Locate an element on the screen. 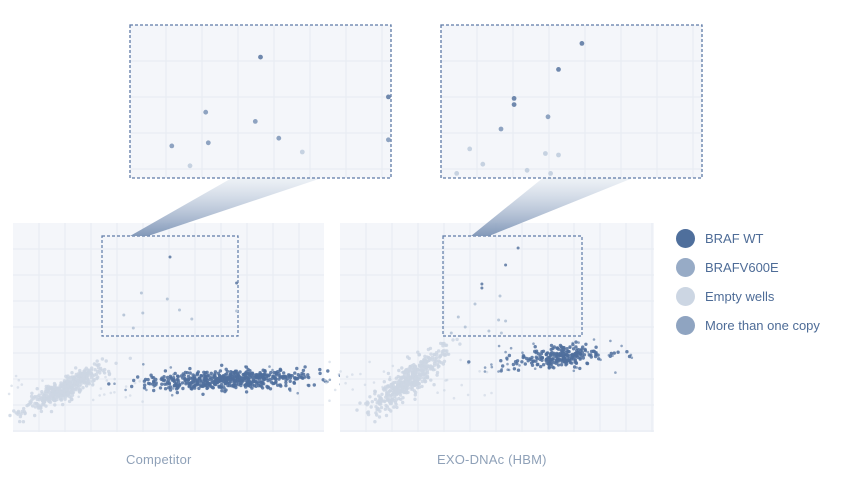 The height and width of the screenshot is (483, 843). zoom-inset-border is located at coordinates (260, 101).